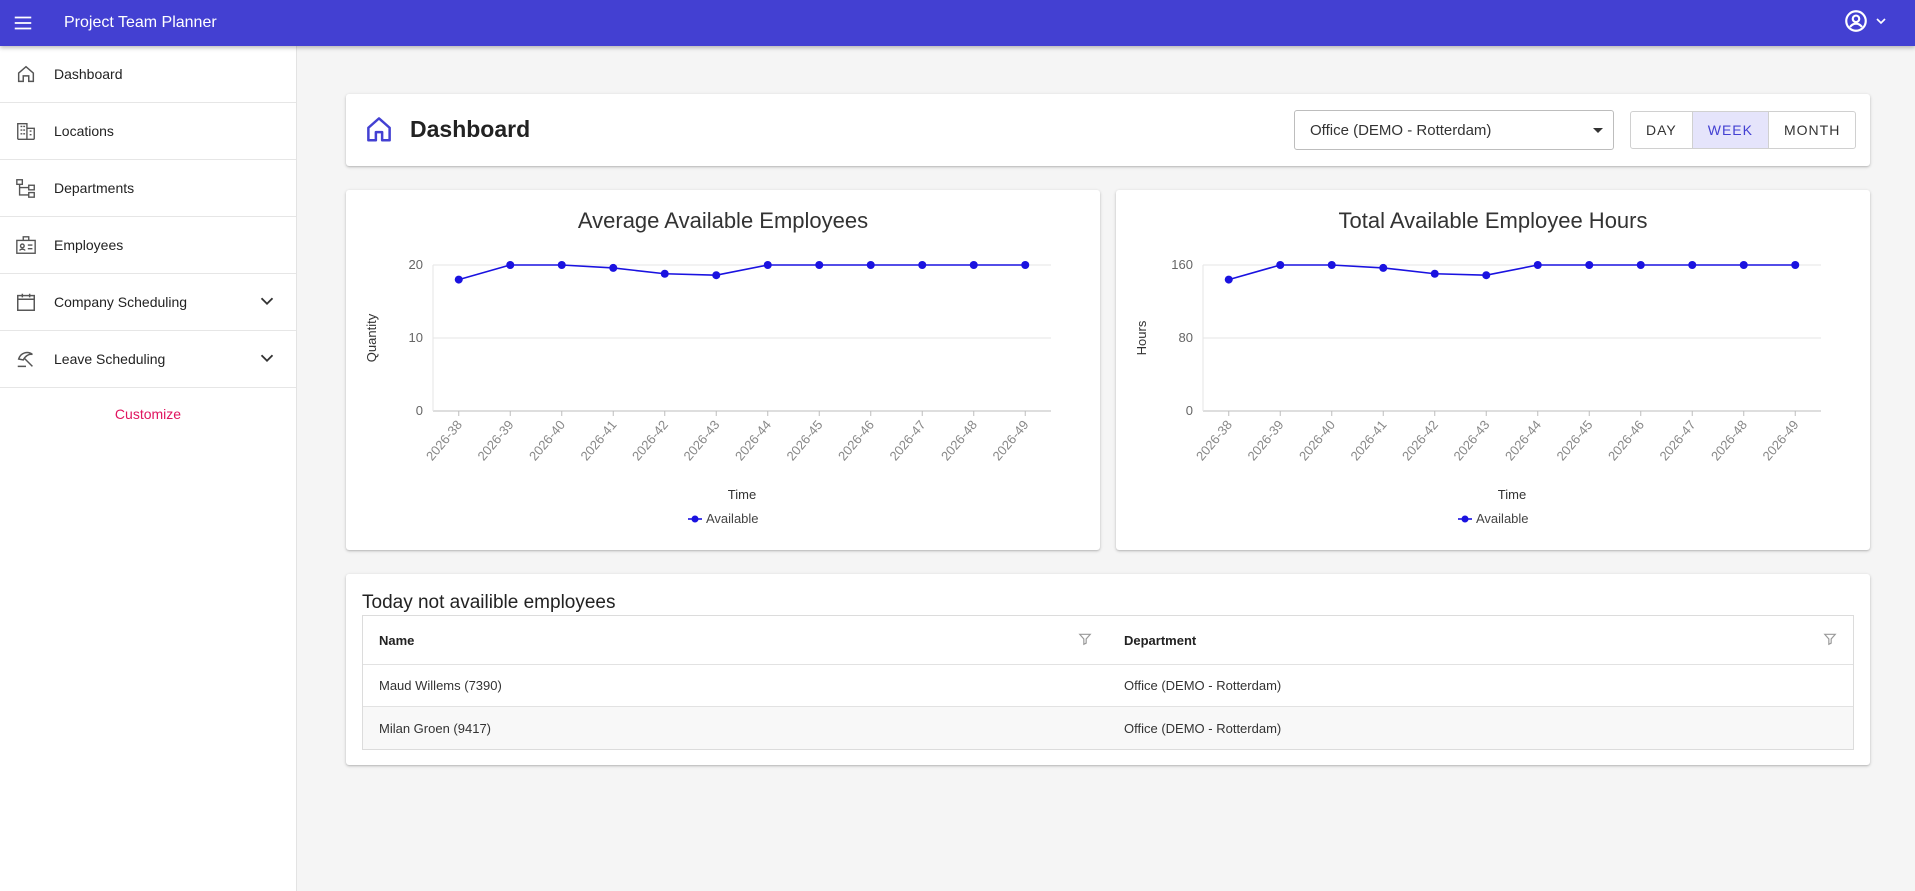  I want to click on y-tick-label: 0, so click(1189, 410).